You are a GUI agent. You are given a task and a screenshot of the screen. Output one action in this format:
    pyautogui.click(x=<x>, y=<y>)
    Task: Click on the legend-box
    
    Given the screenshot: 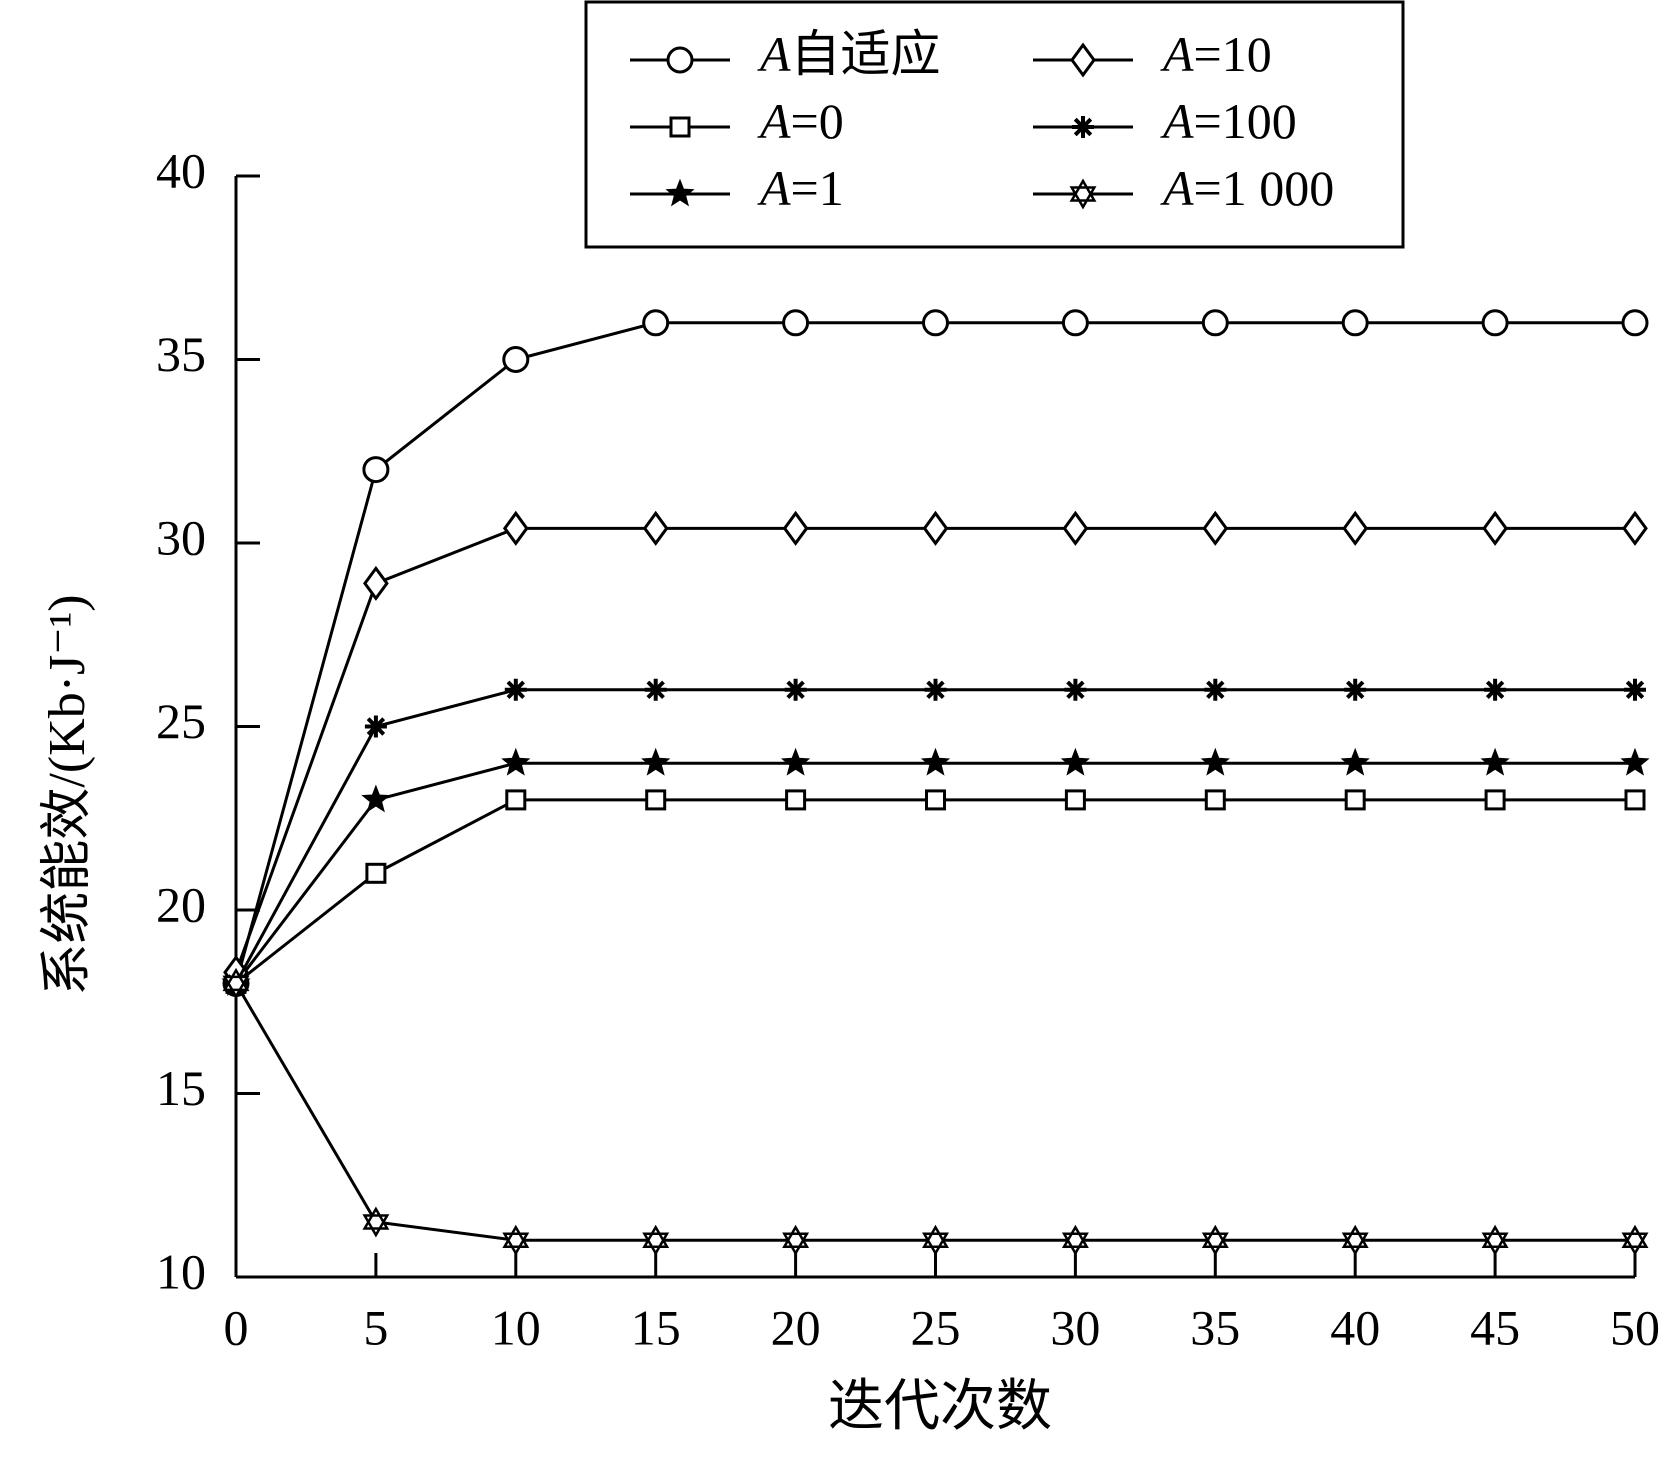 What is the action you would take?
    pyautogui.click(x=994, y=124)
    